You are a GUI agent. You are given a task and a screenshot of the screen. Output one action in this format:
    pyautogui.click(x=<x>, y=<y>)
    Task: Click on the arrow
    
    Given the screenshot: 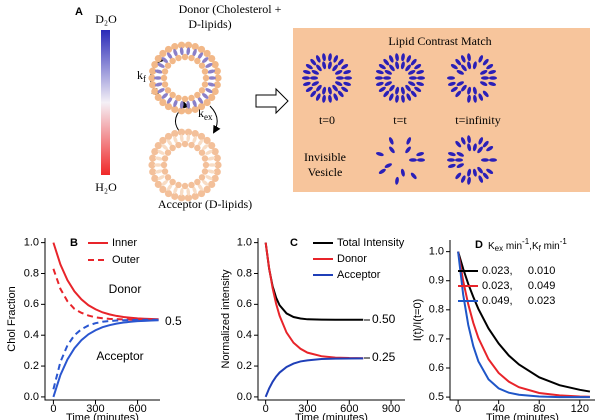 What is the action you would take?
    pyautogui.click(x=215, y=119)
    